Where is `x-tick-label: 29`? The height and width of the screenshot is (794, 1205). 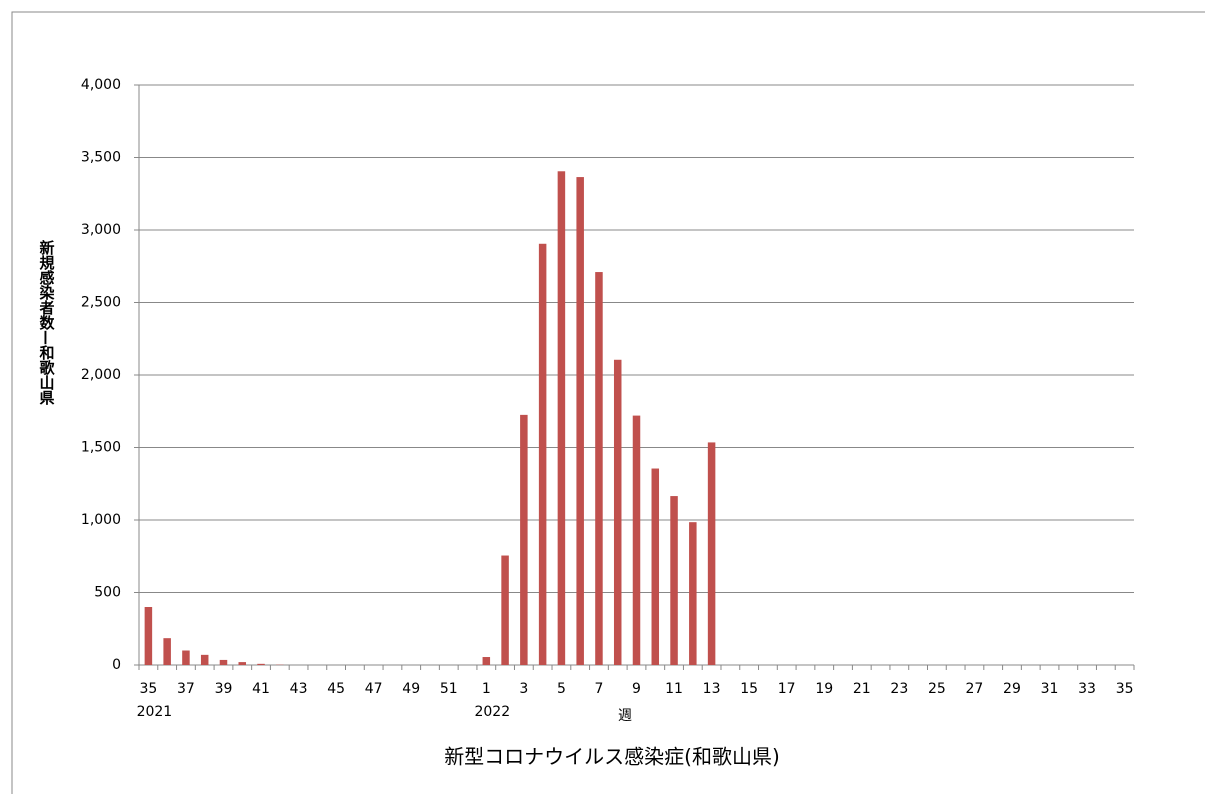
x-tick-label: 29 is located at coordinates (1012, 689).